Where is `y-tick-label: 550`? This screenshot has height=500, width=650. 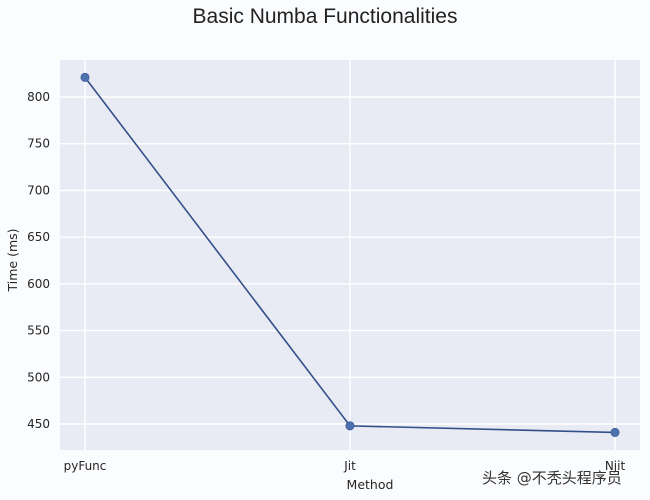 y-tick-label: 550 is located at coordinates (38, 331).